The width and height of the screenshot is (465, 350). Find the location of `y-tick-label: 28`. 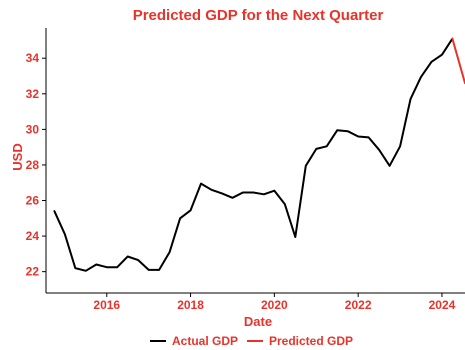

y-tick-label: 28 is located at coordinates (33, 165).